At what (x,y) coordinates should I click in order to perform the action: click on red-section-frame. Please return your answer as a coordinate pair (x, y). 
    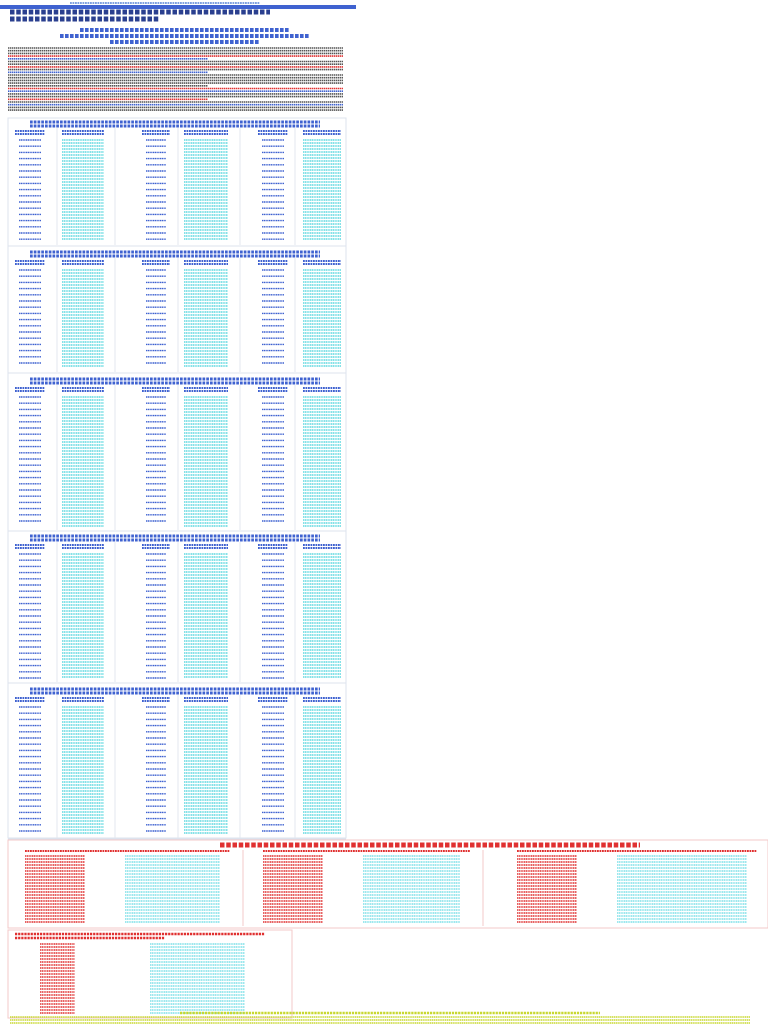
    Looking at the image, I should click on (387, 884).